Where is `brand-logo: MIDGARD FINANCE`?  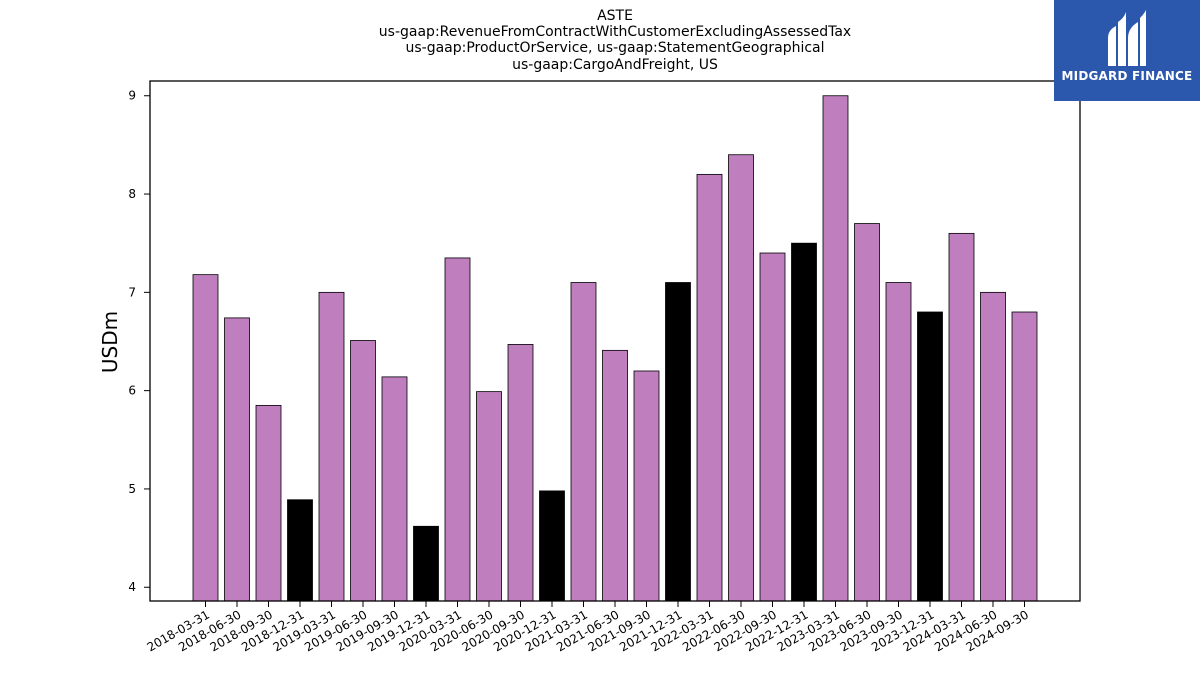
brand-logo: MIDGARD FINANCE is located at coordinates (1127, 50).